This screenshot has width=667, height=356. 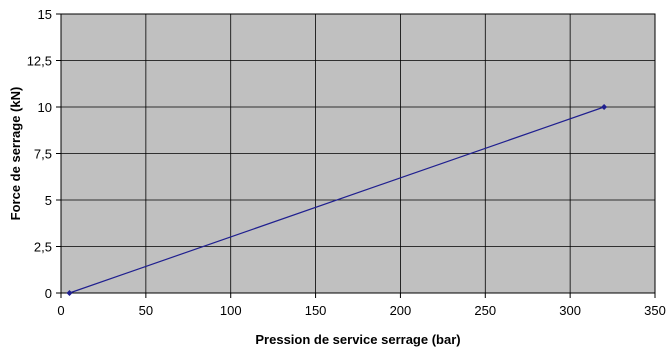 What do you see at coordinates (48, 200) in the screenshot?
I see `y-tick-label: 5` at bounding box center [48, 200].